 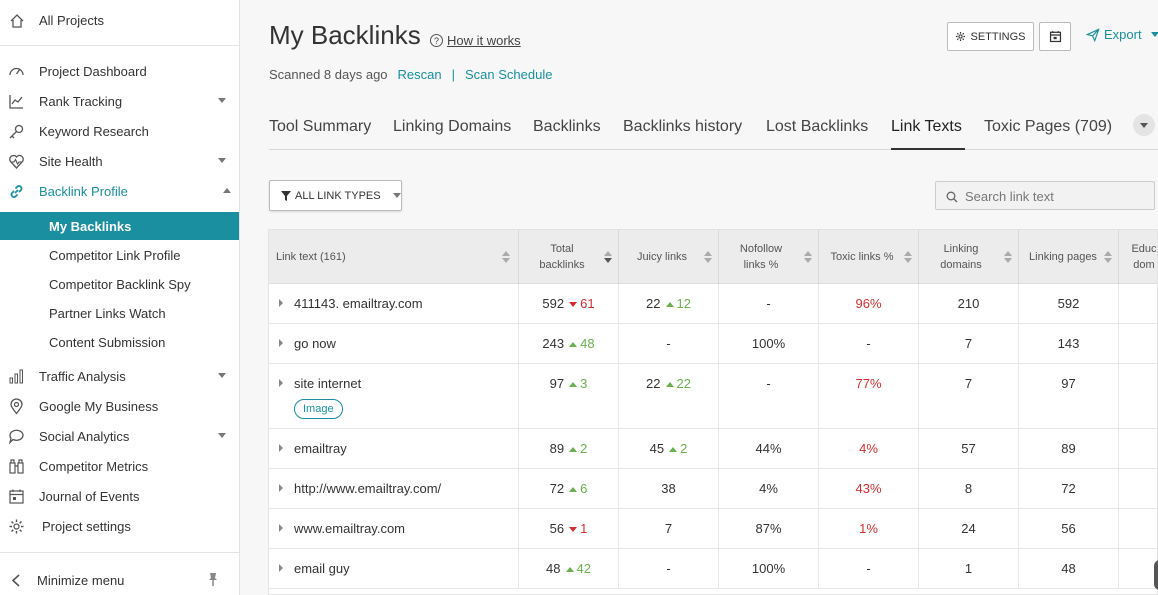 I want to click on sidebar-item-label: Site Health, so click(x=71, y=161).